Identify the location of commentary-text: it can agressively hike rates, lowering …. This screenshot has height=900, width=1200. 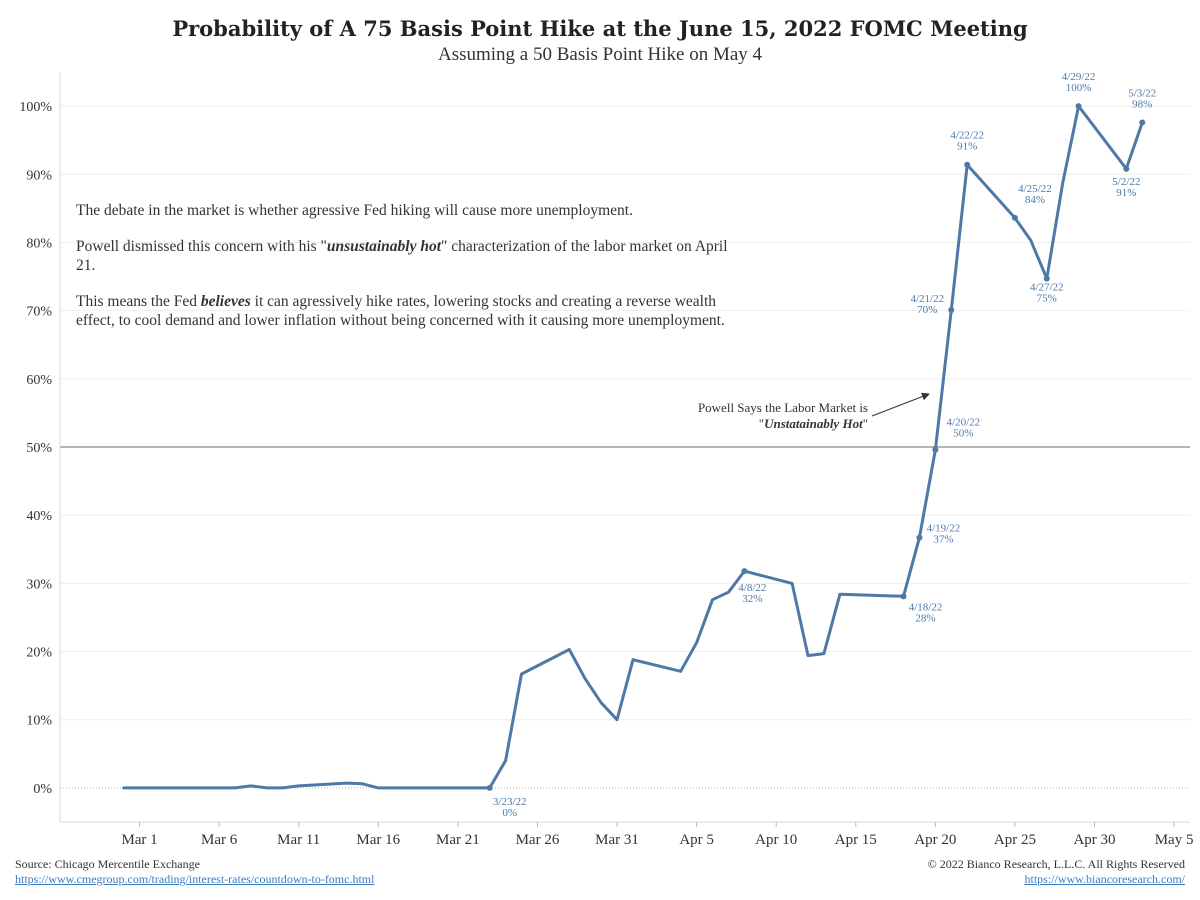
(400, 311).